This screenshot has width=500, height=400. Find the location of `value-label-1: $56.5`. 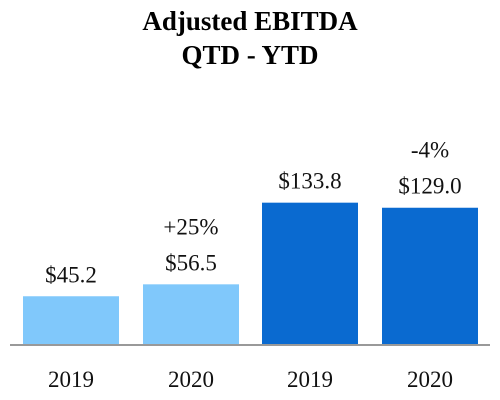

value-label-1: $56.5 is located at coordinates (191, 262).